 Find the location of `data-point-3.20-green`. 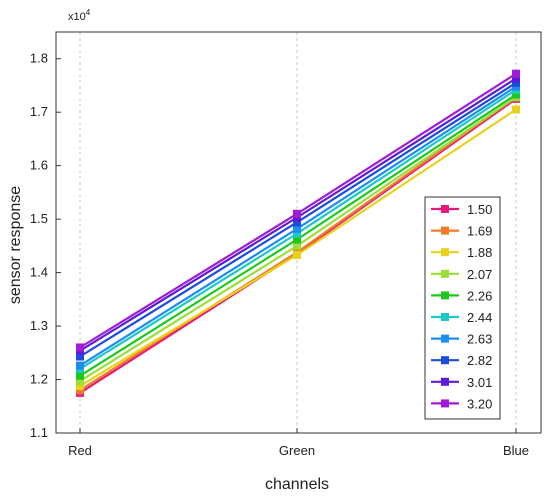

data-point-3.20-green is located at coordinates (297, 213).